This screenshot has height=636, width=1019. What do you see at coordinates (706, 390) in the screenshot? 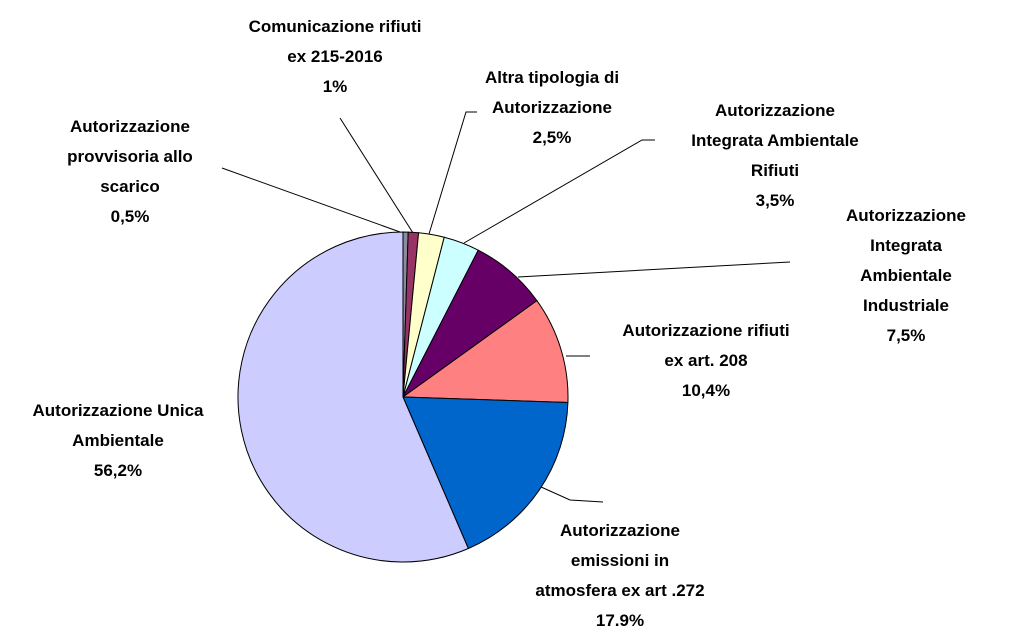
I see `value-label: 10,4%` at bounding box center [706, 390].